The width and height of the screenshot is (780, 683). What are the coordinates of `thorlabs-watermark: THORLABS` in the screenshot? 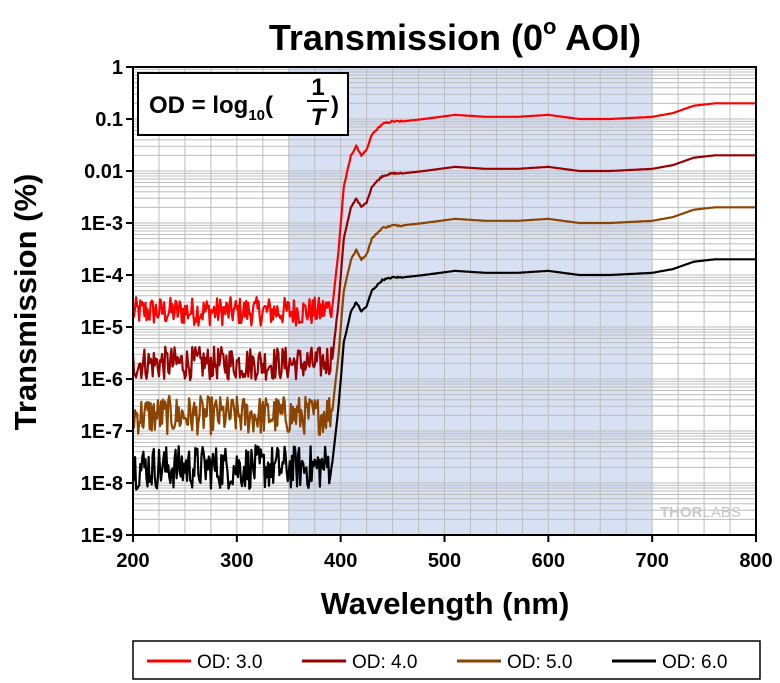 It's located at (700, 512).